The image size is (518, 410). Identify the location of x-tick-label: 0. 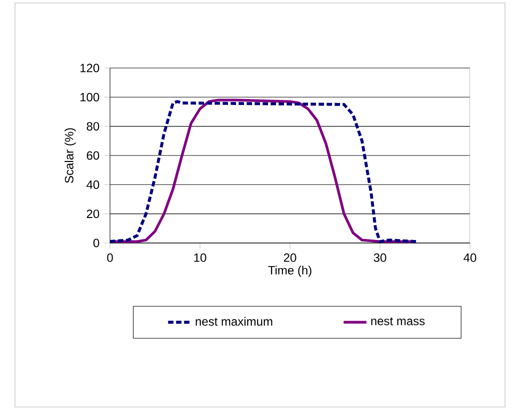
(110, 257).